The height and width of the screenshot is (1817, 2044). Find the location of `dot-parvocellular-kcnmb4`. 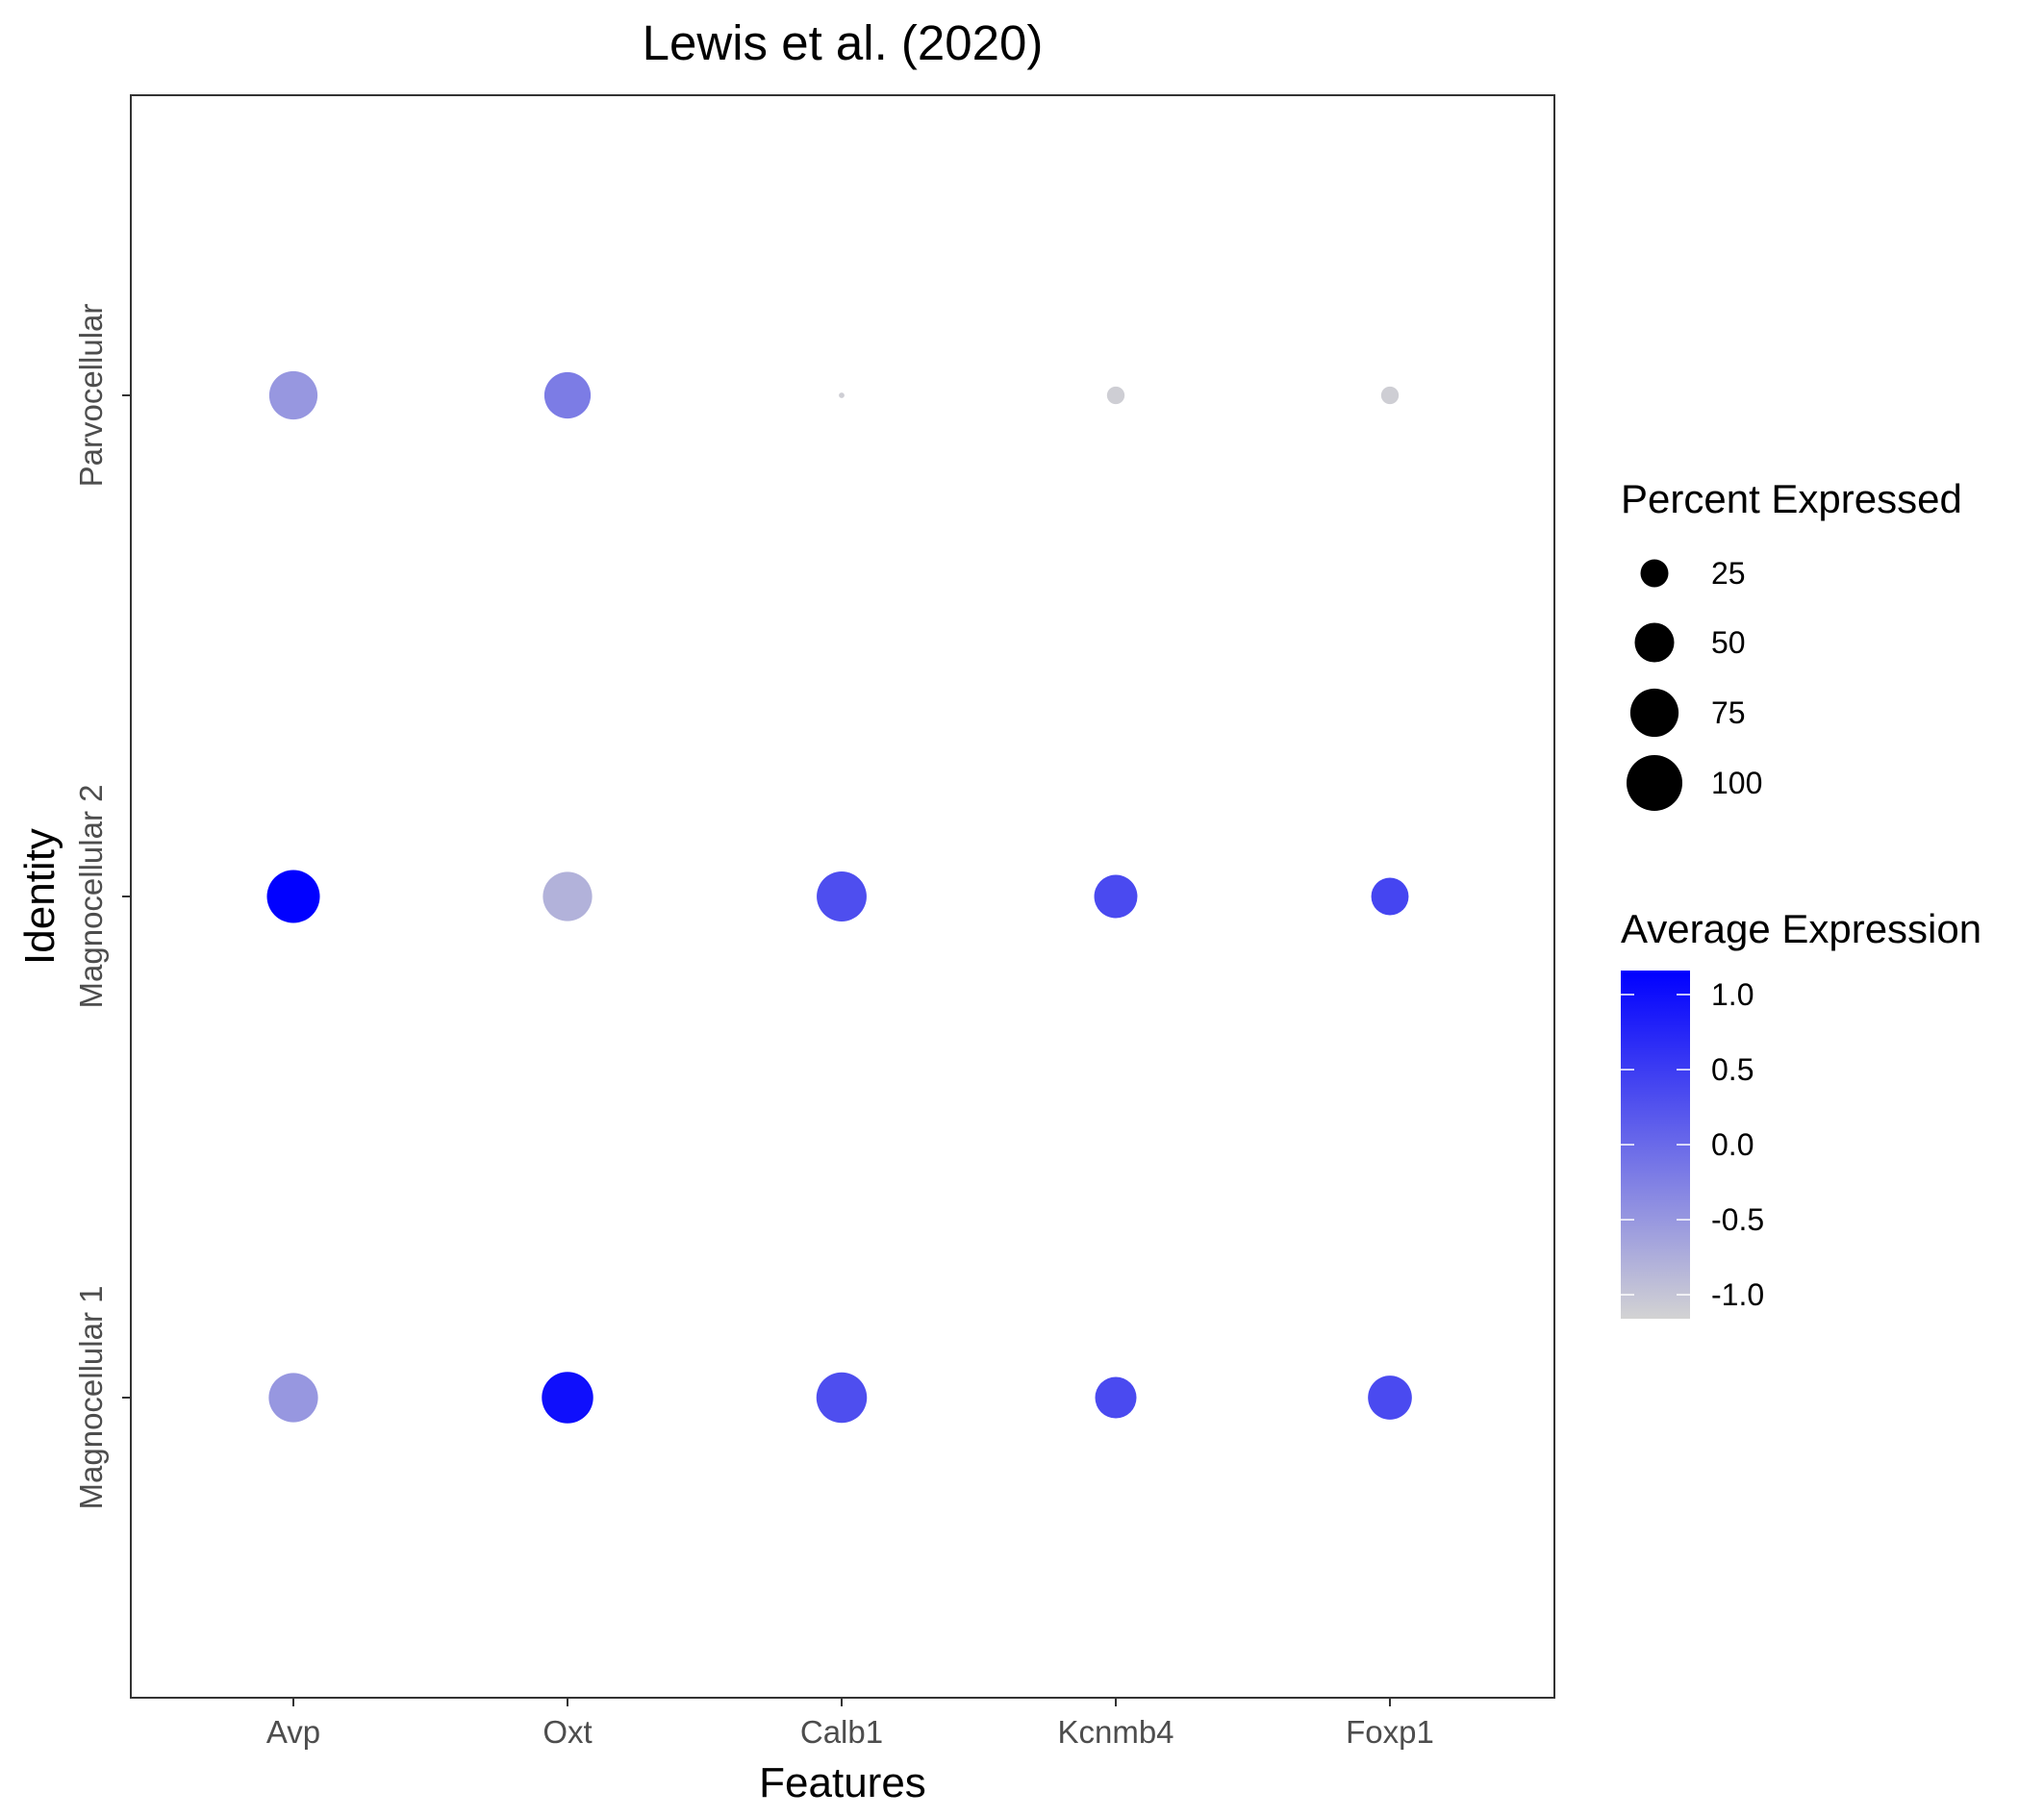

dot-parvocellular-kcnmb4 is located at coordinates (1115, 396).